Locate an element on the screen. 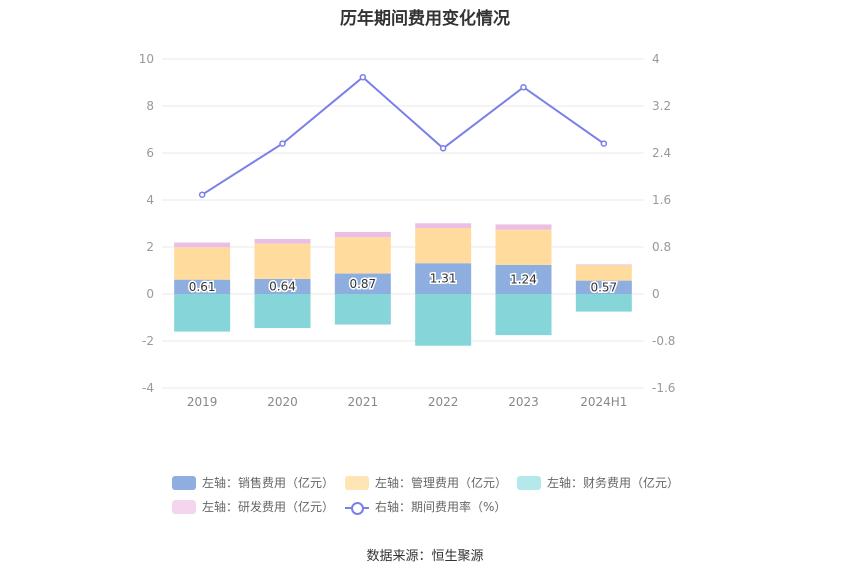 This screenshot has height=575, width=850. legend-item-admin: 左轴：管理费用（亿元） is located at coordinates (426, 482).